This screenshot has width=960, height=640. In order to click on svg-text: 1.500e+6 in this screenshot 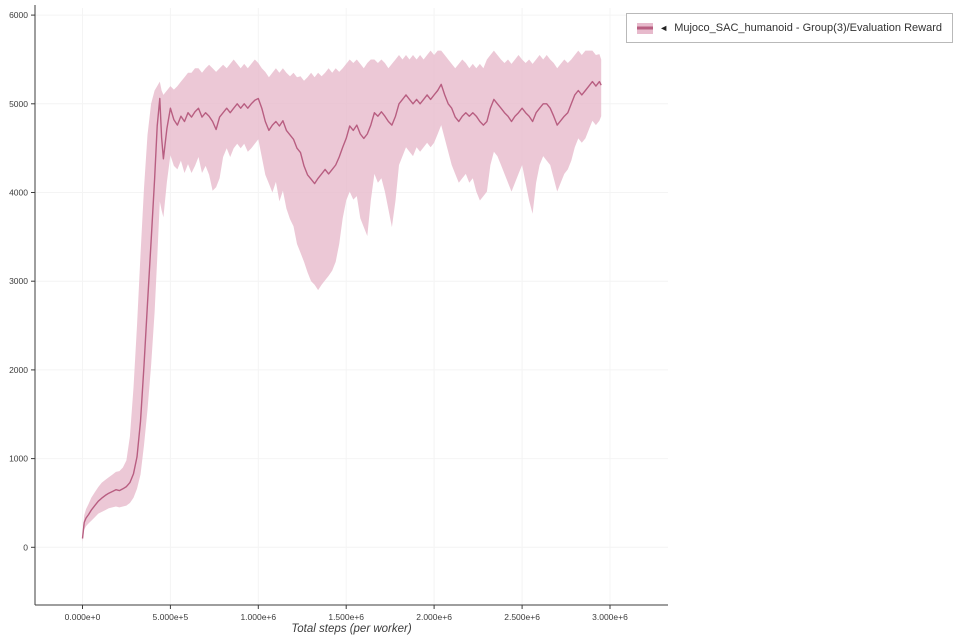, I will do `click(346, 617)`.